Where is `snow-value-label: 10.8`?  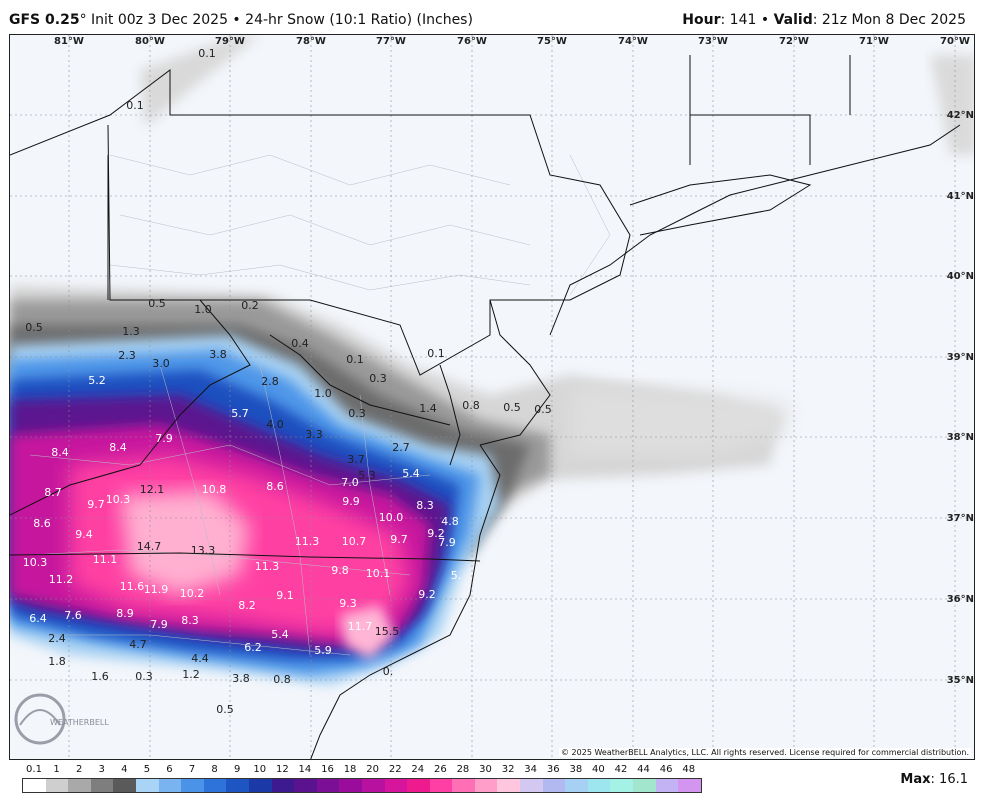 snow-value-label: 10.8 is located at coordinates (214, 489).